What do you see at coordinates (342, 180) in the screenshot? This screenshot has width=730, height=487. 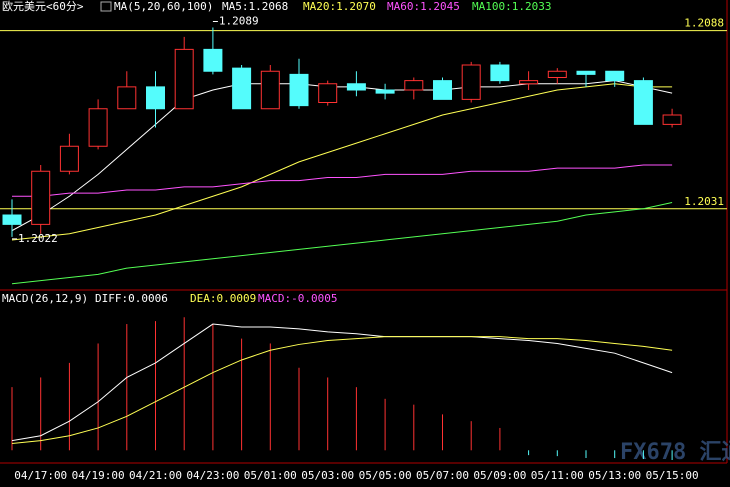 I see `ma-line` at bounding box center [342, 180].